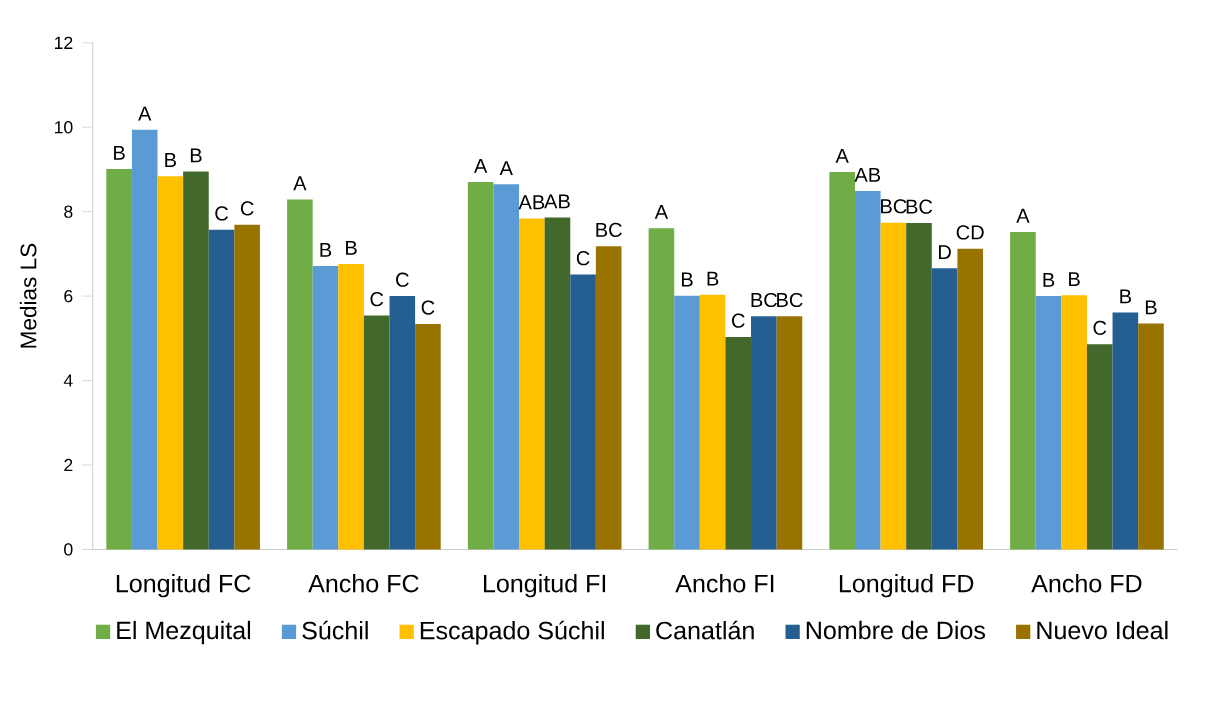 This screenshot has width=1213, height=714. What do you see at coordinates (1086, 583) in the screenshot?
I see `x-tick-label: Ancho FD` at bounding box center [1086, 583].